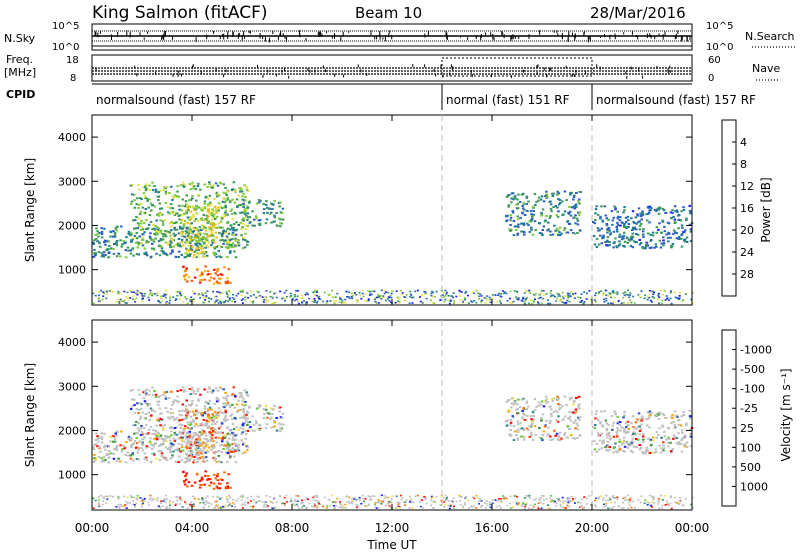 The height and width of the screenshot is (554, 800). I want to click on colorbar-tick-label: 25, so click(747, 428).